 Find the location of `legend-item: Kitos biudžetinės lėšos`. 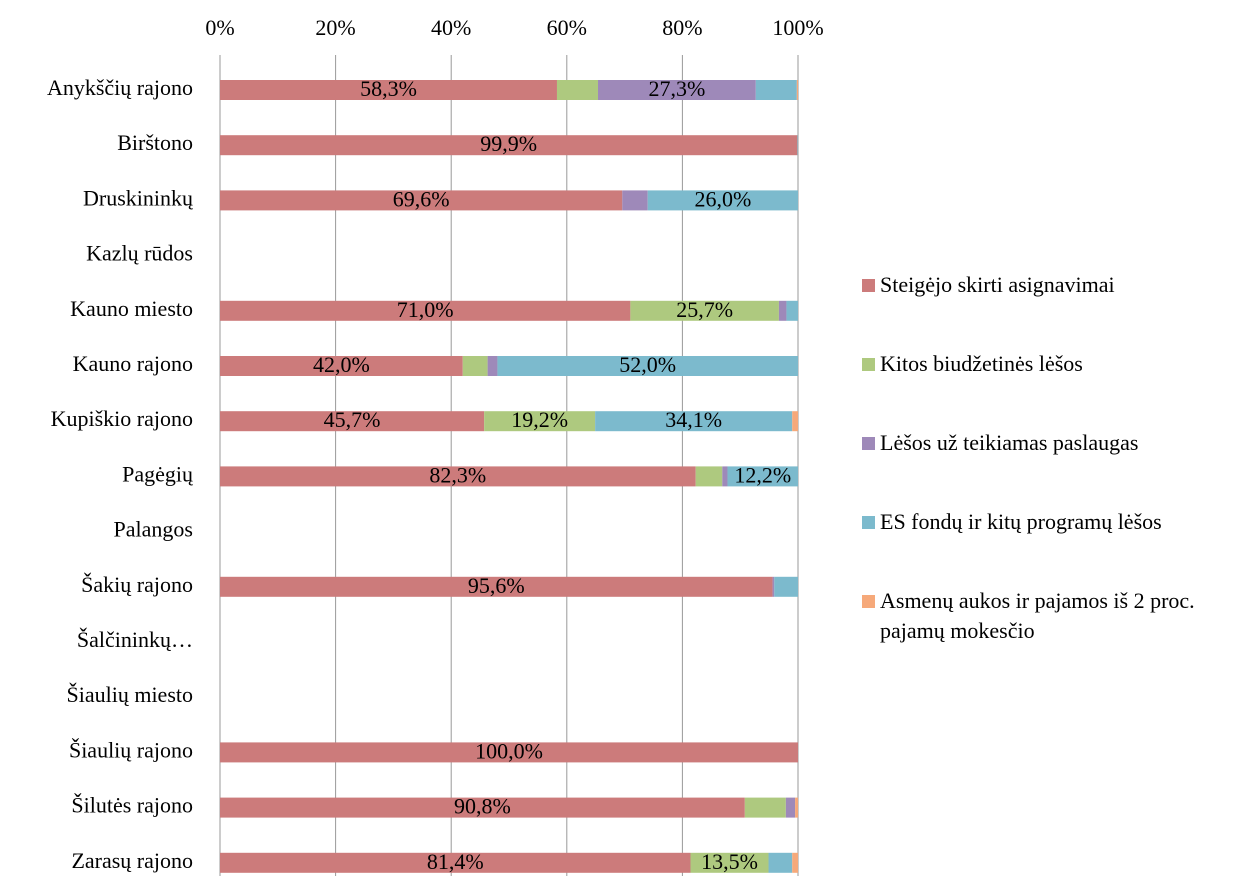

legend-item: Kitos biudžetinės lėšos is located at coordinates (1059, 364).